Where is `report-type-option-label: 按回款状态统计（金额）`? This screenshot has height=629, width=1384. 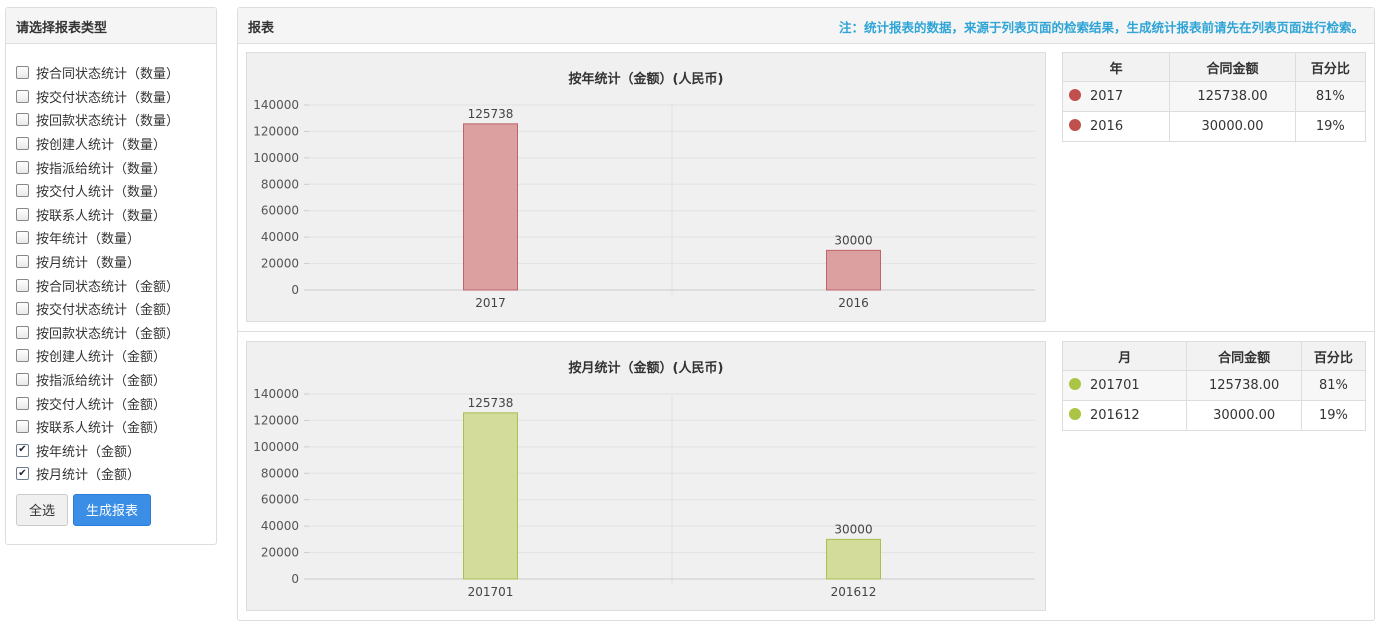
report-type-option-label: 按回款状态统计（金额） is located at coordinates (108, 334).